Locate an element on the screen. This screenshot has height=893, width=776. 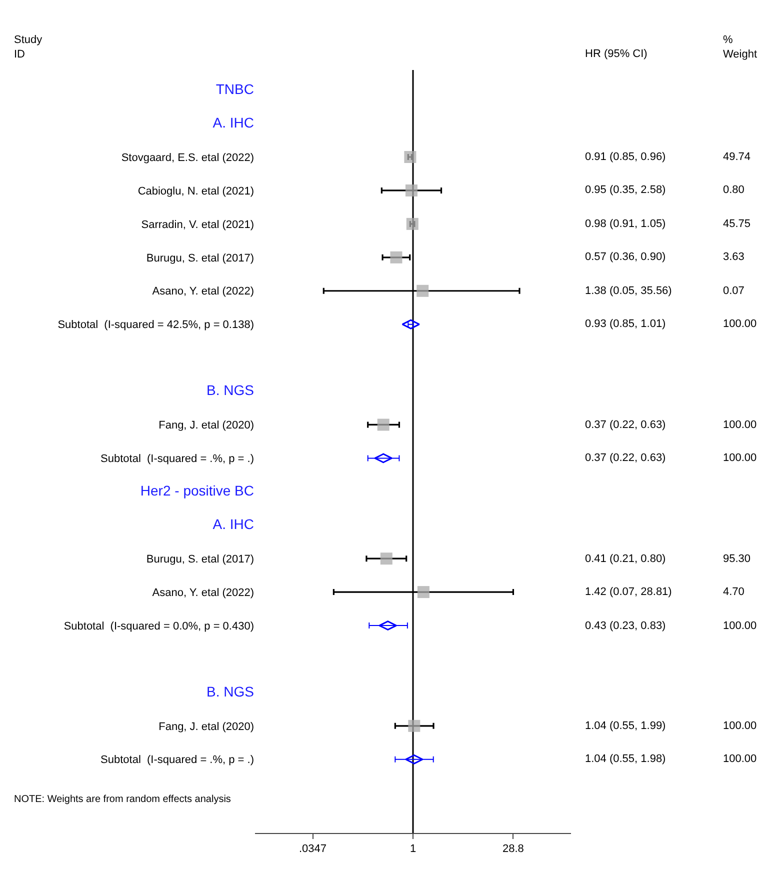
text: HR (95% CI) is located at coordinates (616, 54).